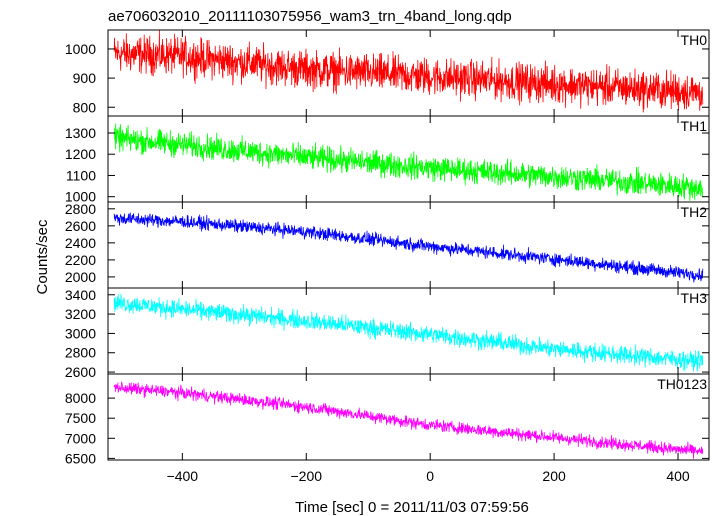 The width and height of the screenshot is (717, 516). Describe the element at coordinates (81, 175) in the screenshot. I see `y-tick-label: 1100` at that location.